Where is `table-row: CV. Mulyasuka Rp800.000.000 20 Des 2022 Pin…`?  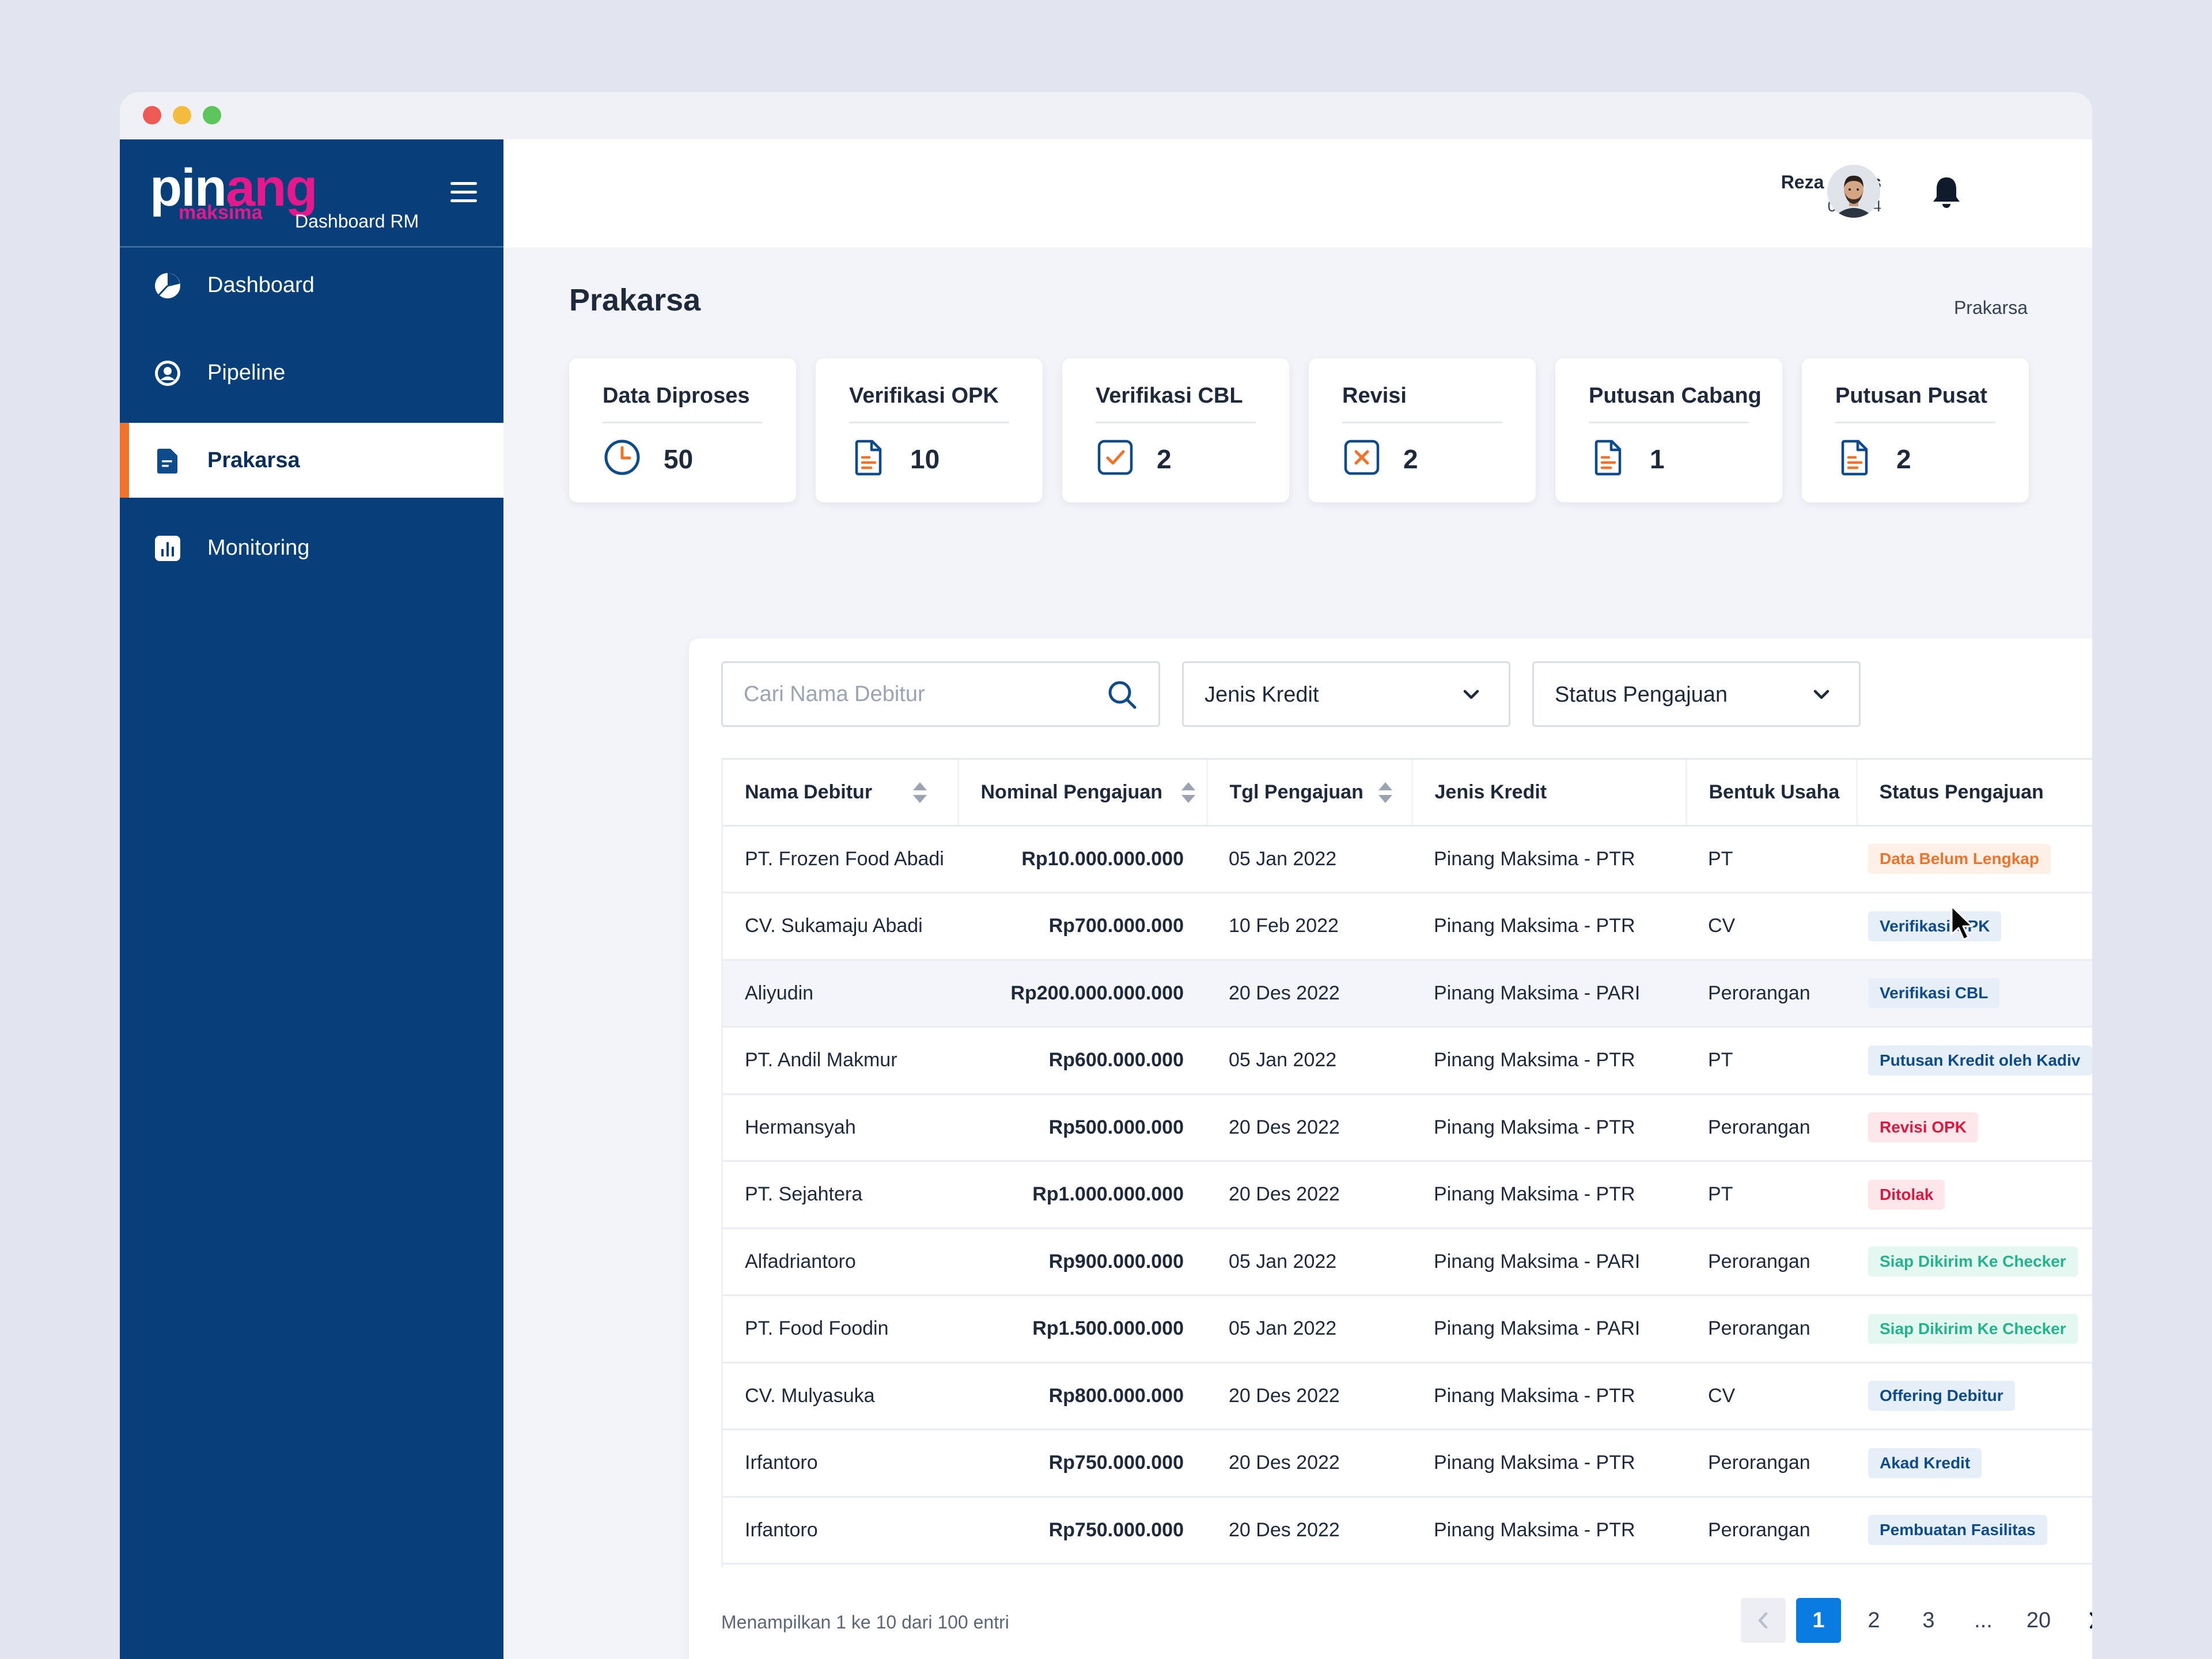 table-row: CV. Mulyasuka Rp800.000.000 20 Des 2022 Pin… is located at coordinates (1407, 1396).